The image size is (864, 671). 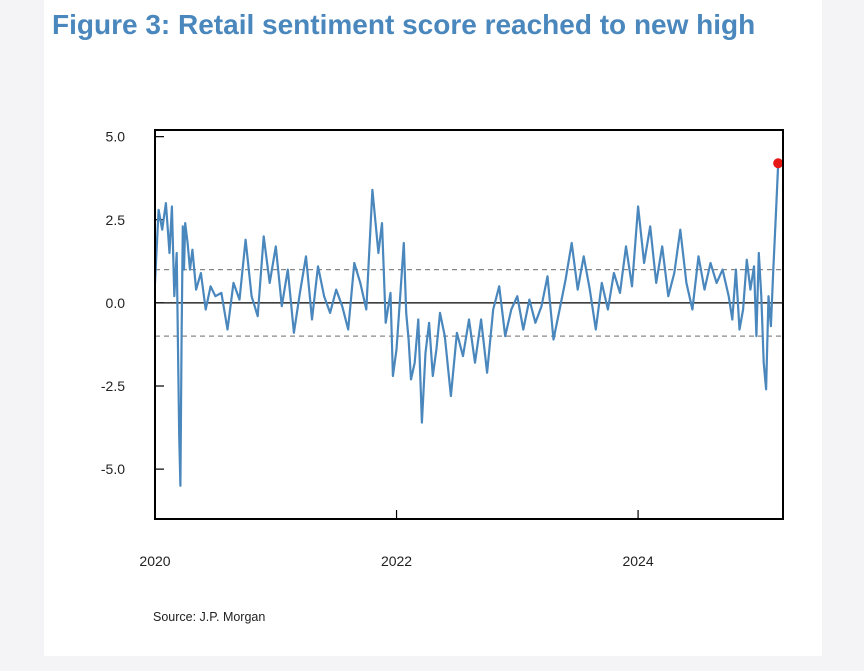 What do you see at coordinates (113, 469) in the screenshot?
I see `y-tick-label: -5.0` at bounding box center [113, 469].